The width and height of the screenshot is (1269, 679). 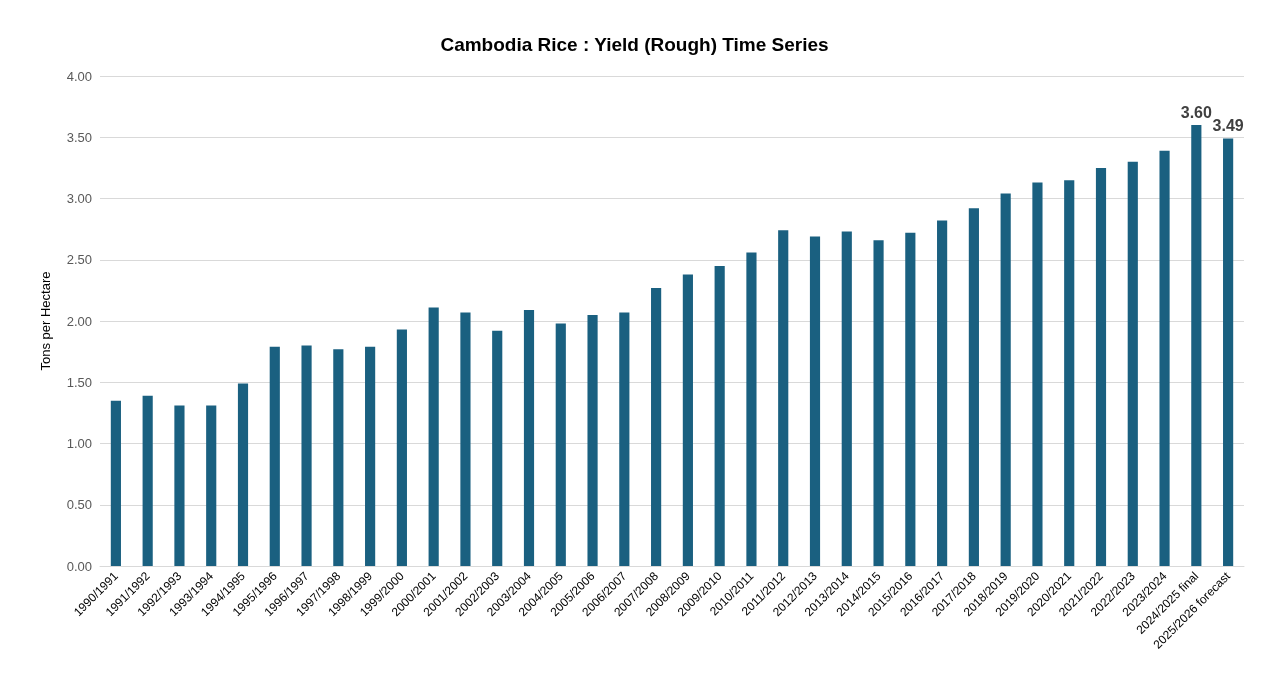 What do you see at coordinates (79, 382) in the screenshot?
I see `y-tick-label: 1.50` at bounding box center [79, 382].